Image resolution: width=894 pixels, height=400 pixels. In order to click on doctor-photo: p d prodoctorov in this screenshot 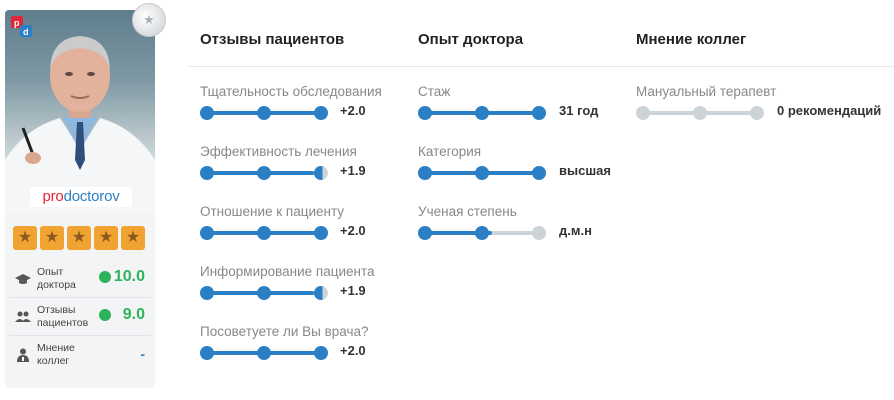, I will do `click(80, 111)`.